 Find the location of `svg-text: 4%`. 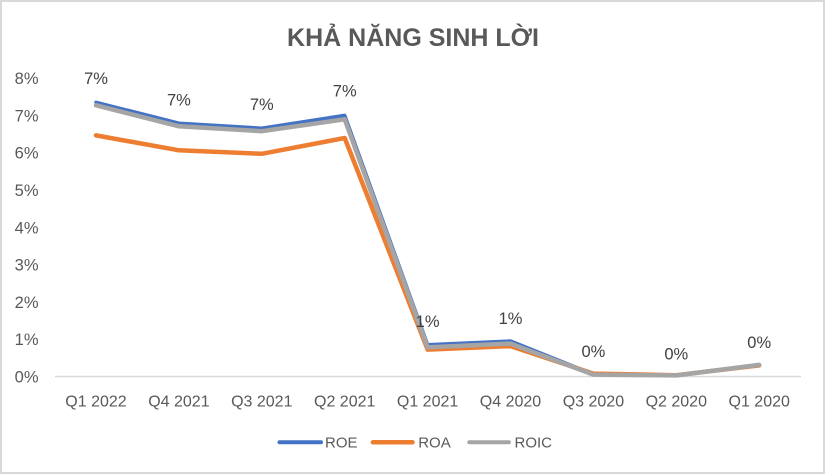

svg-text: 4% is located at coordinates (27, 228).